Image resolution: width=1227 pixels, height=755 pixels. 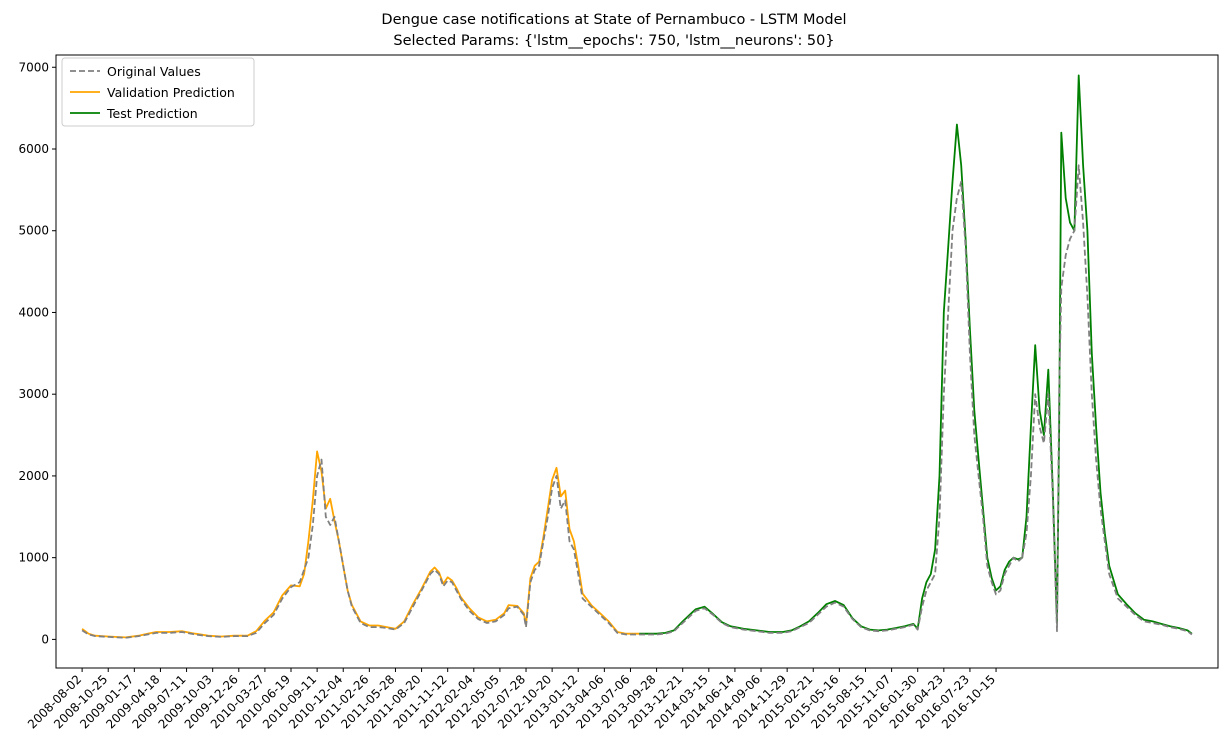 I want to click on legend-box, so click(x=158, y=92).